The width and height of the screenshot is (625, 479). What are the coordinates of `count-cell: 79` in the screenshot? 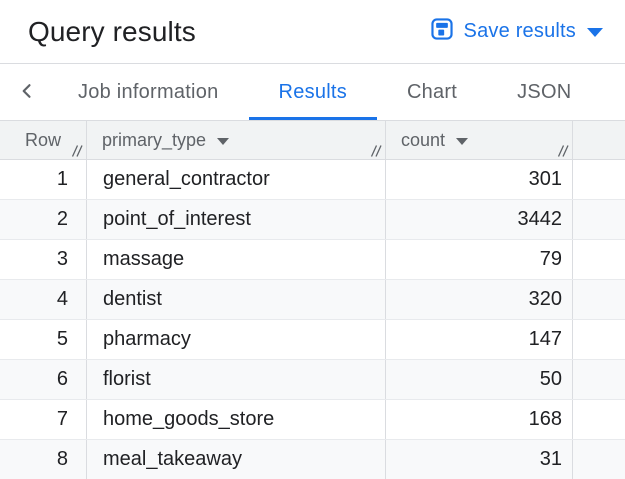 It's located at (479, 259).